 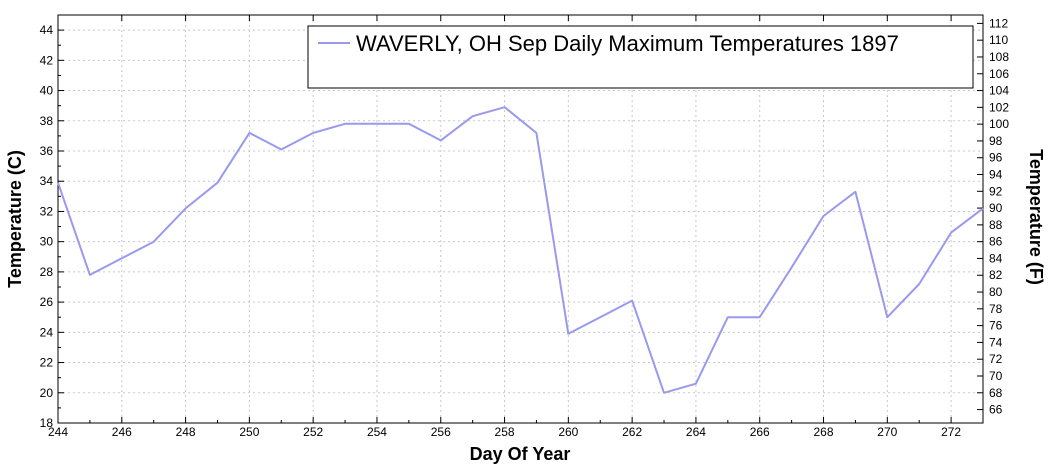 What do you see at coordinates (47, 423) in the screenshot?
I see `left-y-tick-label: 18` at bounding box center [47, 423].